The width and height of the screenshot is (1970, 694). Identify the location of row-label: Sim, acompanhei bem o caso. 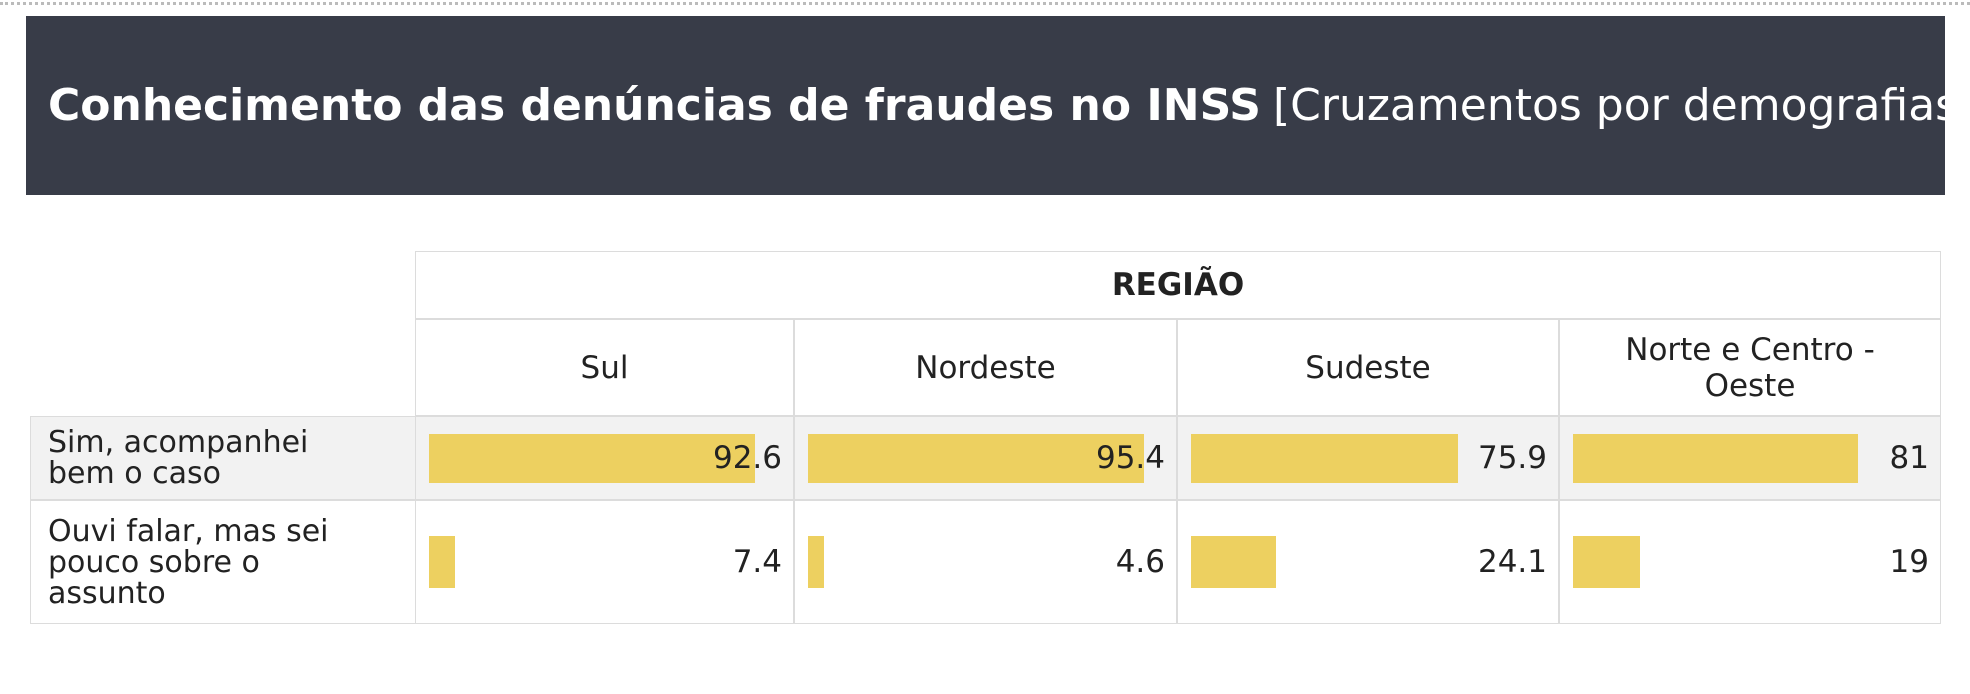
(178, 458).